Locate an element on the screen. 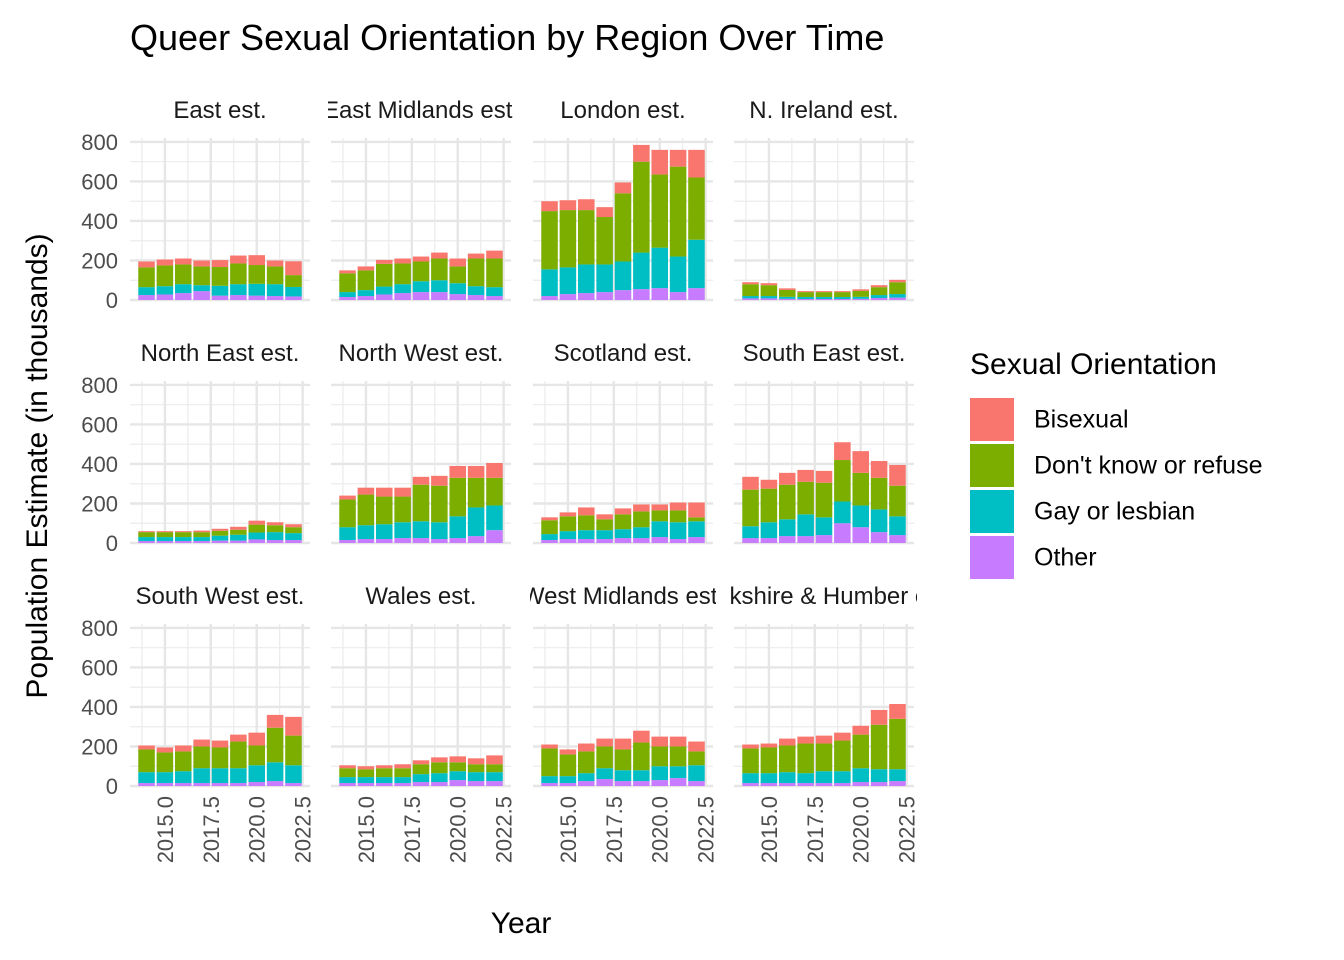 The image size is (1344, 960). x-tick-label: 2015.0 is located at coordinates (769, 829).